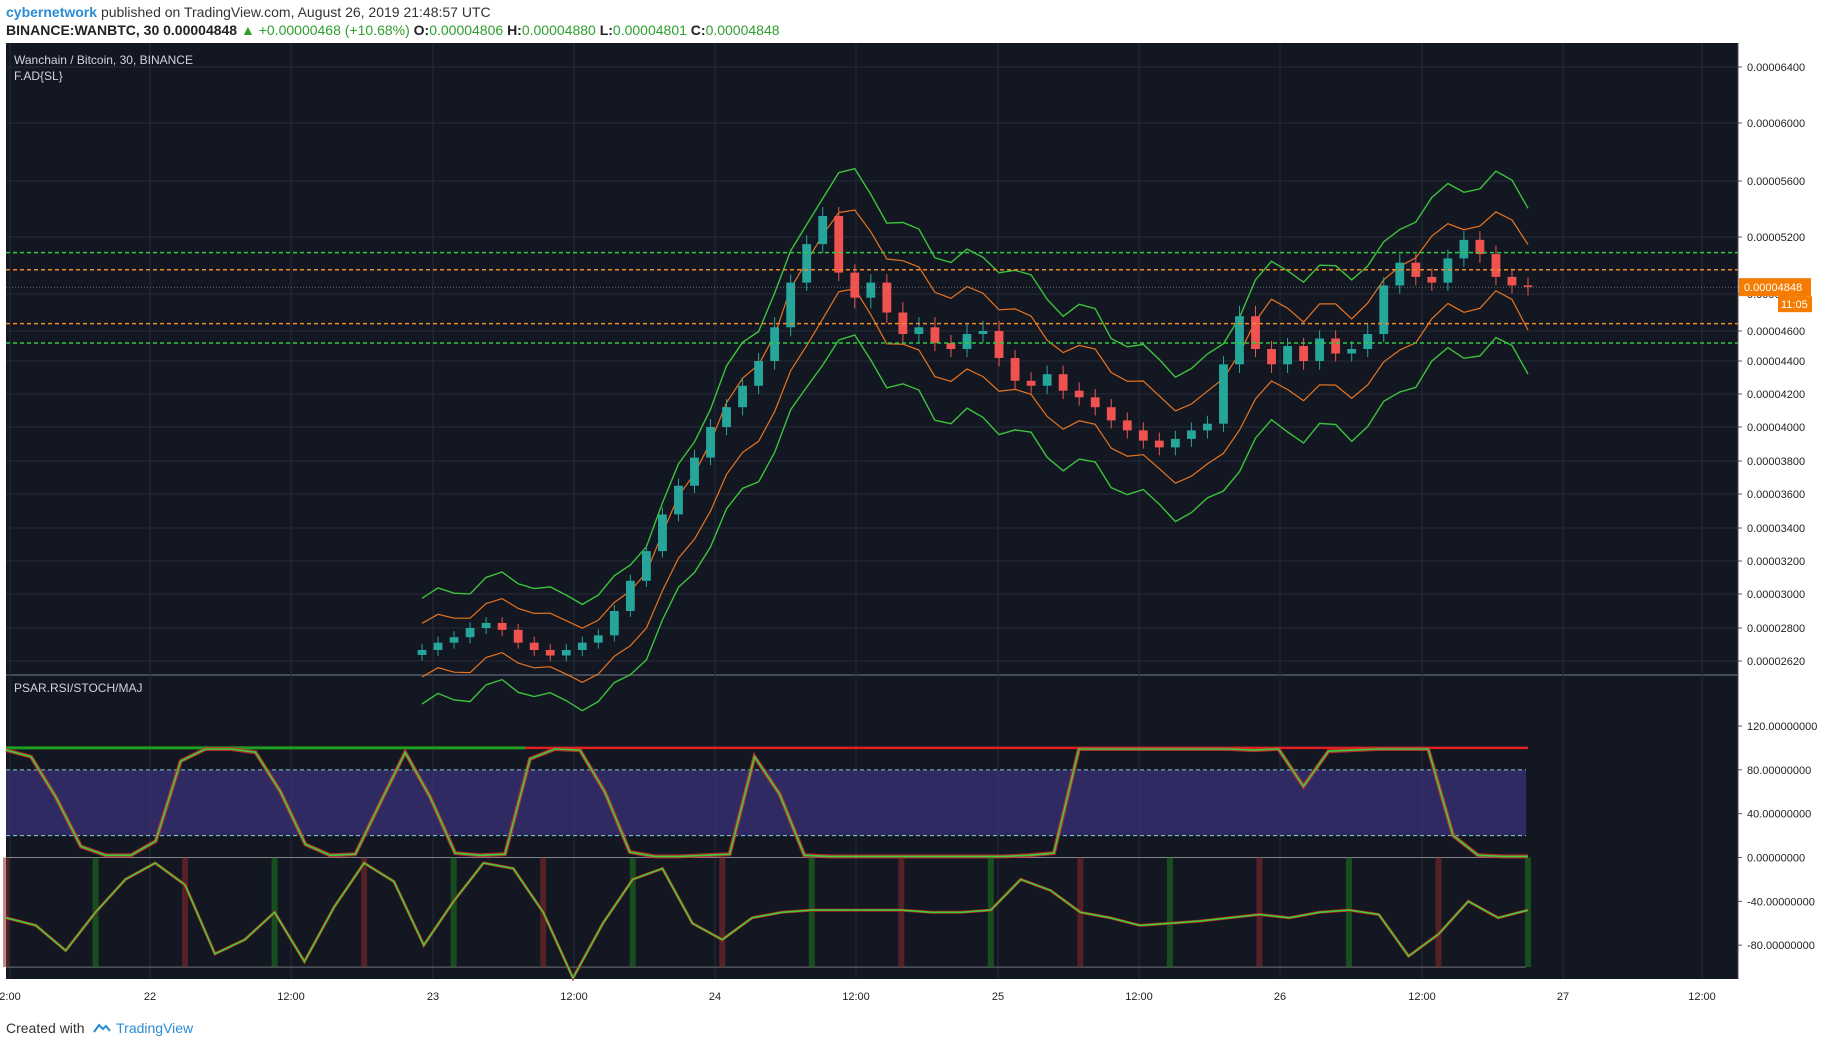 The height and width of the screenshot is (1042, 1840). Describe the element at coordinates (10, 997) in the screenshot. I see `time-tick-label: 2:00` at that location.